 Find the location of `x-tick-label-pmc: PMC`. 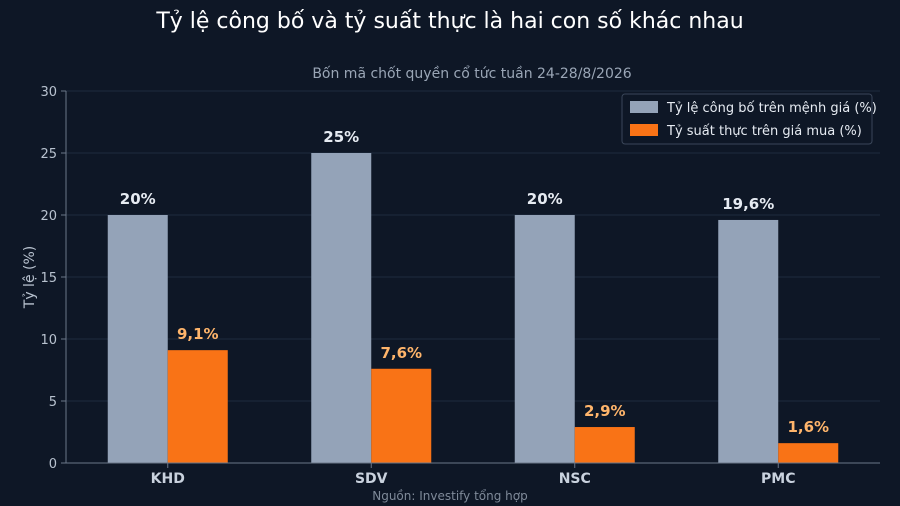

x-tick-label-pmc: PMC is located at coordinates (778, 479).